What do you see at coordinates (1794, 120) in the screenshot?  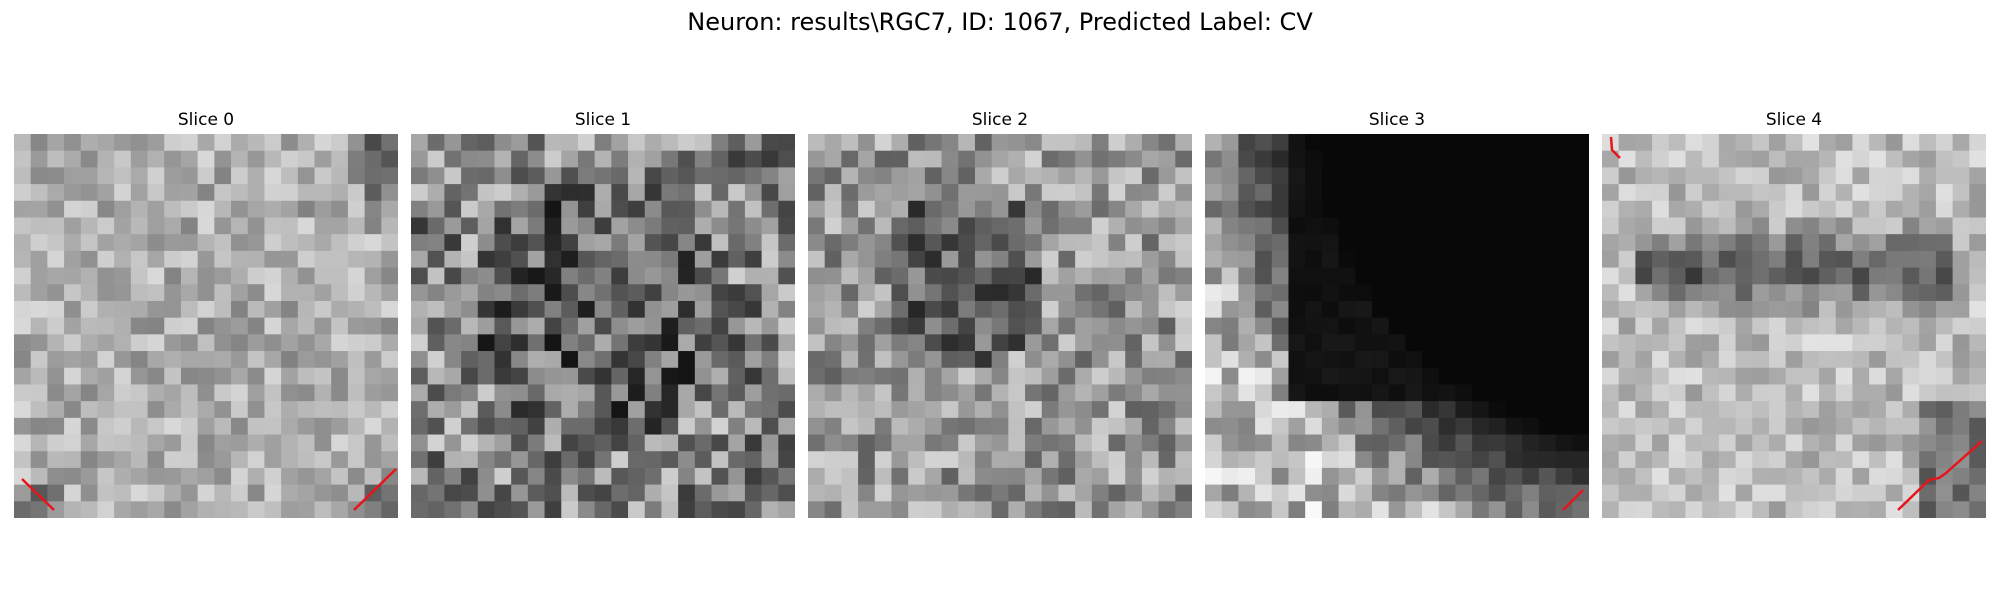 I see `slice-title-4: Slice 4` at bounding box center [1794, 120].